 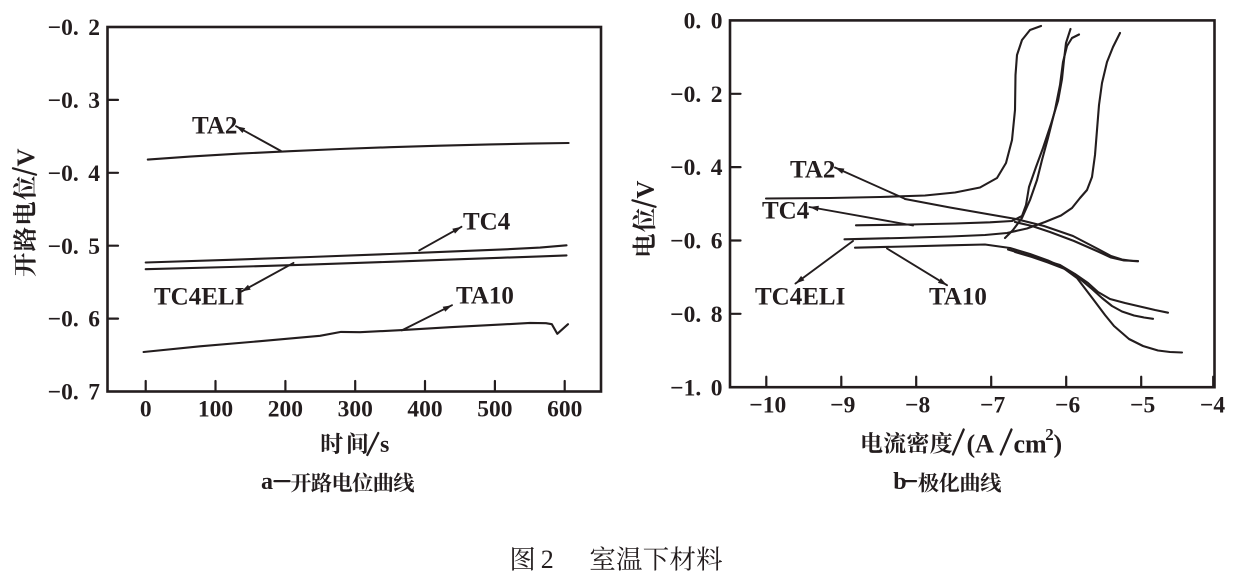 What do you see at coordinates (285, 410) in the screenshot?
I see `svg-text: 200` at bounding box center [285, 410].